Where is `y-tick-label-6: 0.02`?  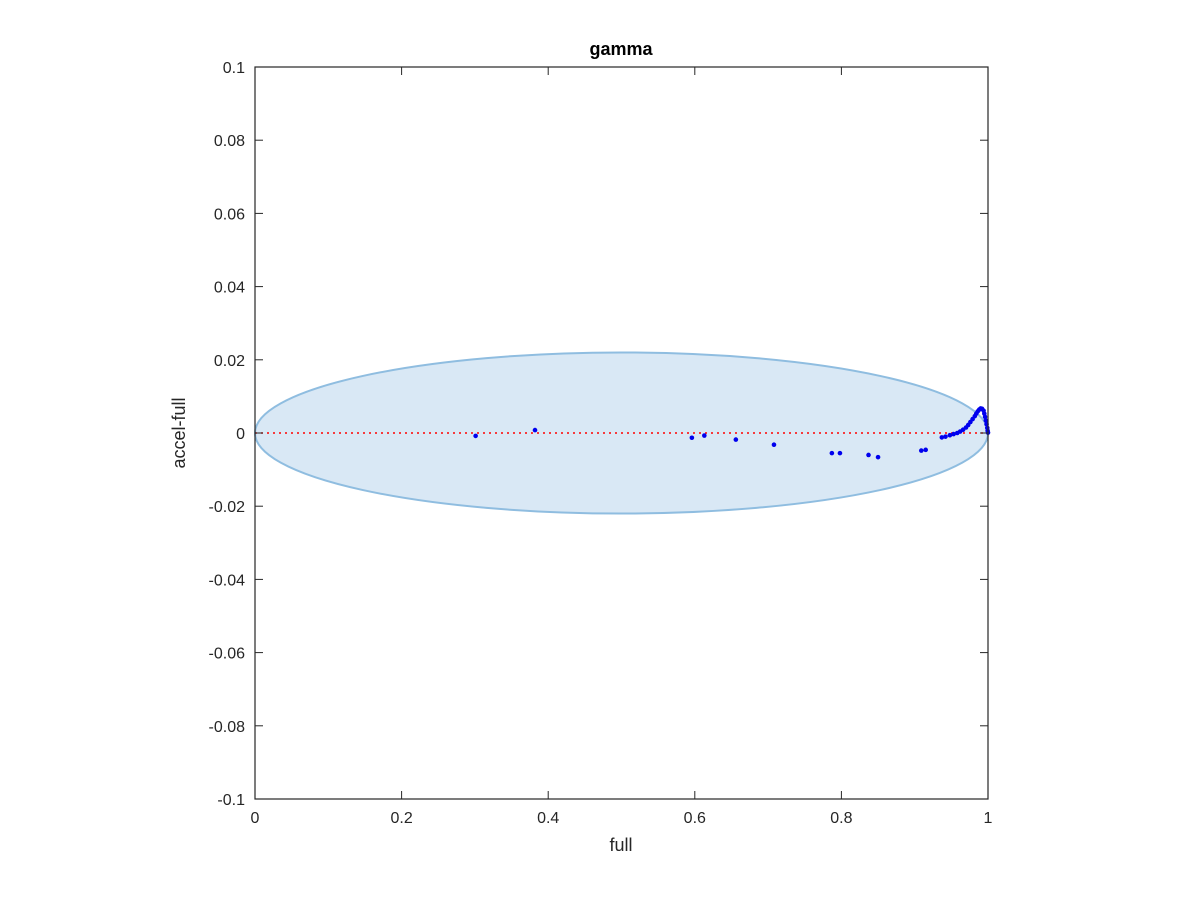
y-tick-label-6: 0.02 is located at coordinates (229, 361).